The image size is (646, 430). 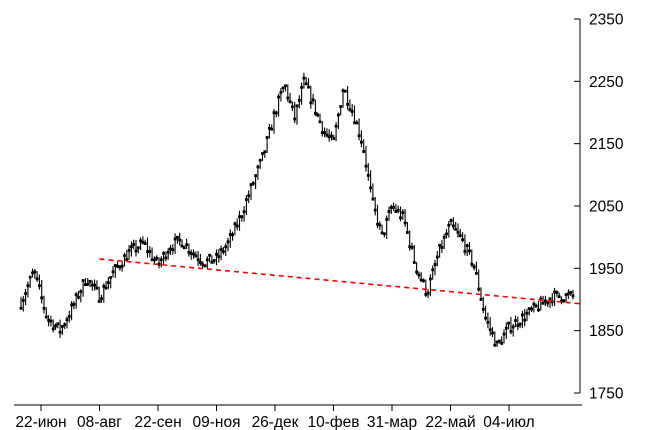 What do you see at coordinates (40, 422) in the screenshot?
I see `x-tick-label: 22-июн` at bounding box center [40, 422].